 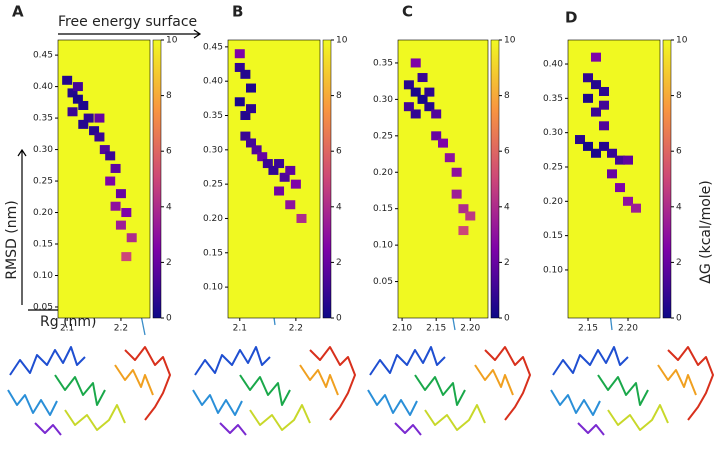 What do you see at coordinates (383, 173) in the screenshot?
I see `y-tick-label: 0.20` at bounding box center [383, 173].